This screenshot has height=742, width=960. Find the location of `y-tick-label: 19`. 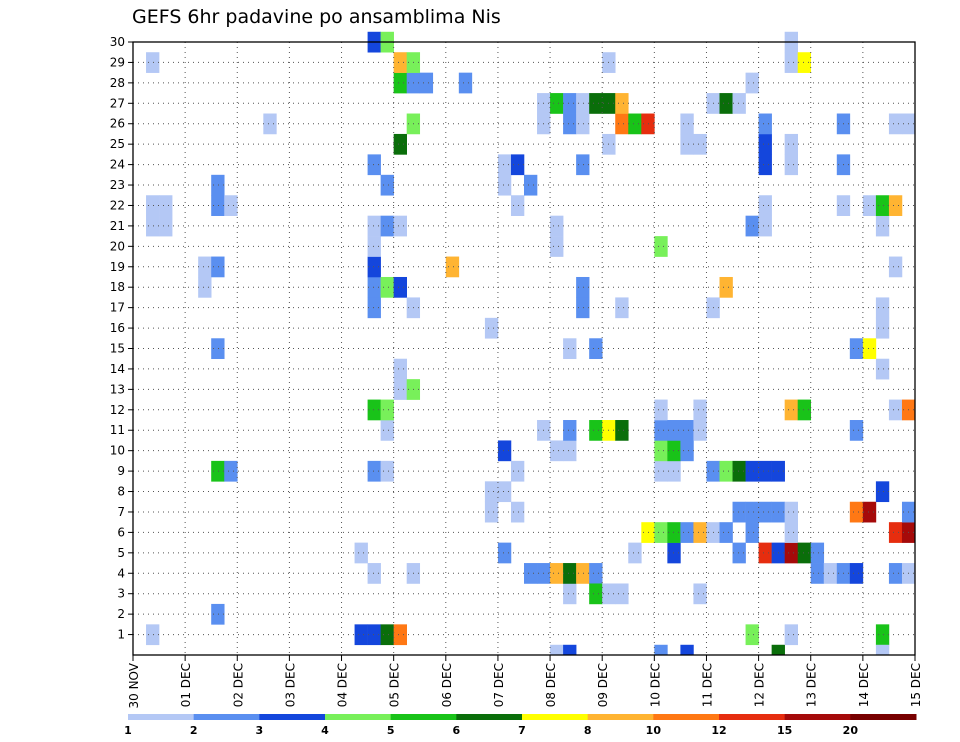

y-tick-label: 19 is located at coordinates (117, 267).